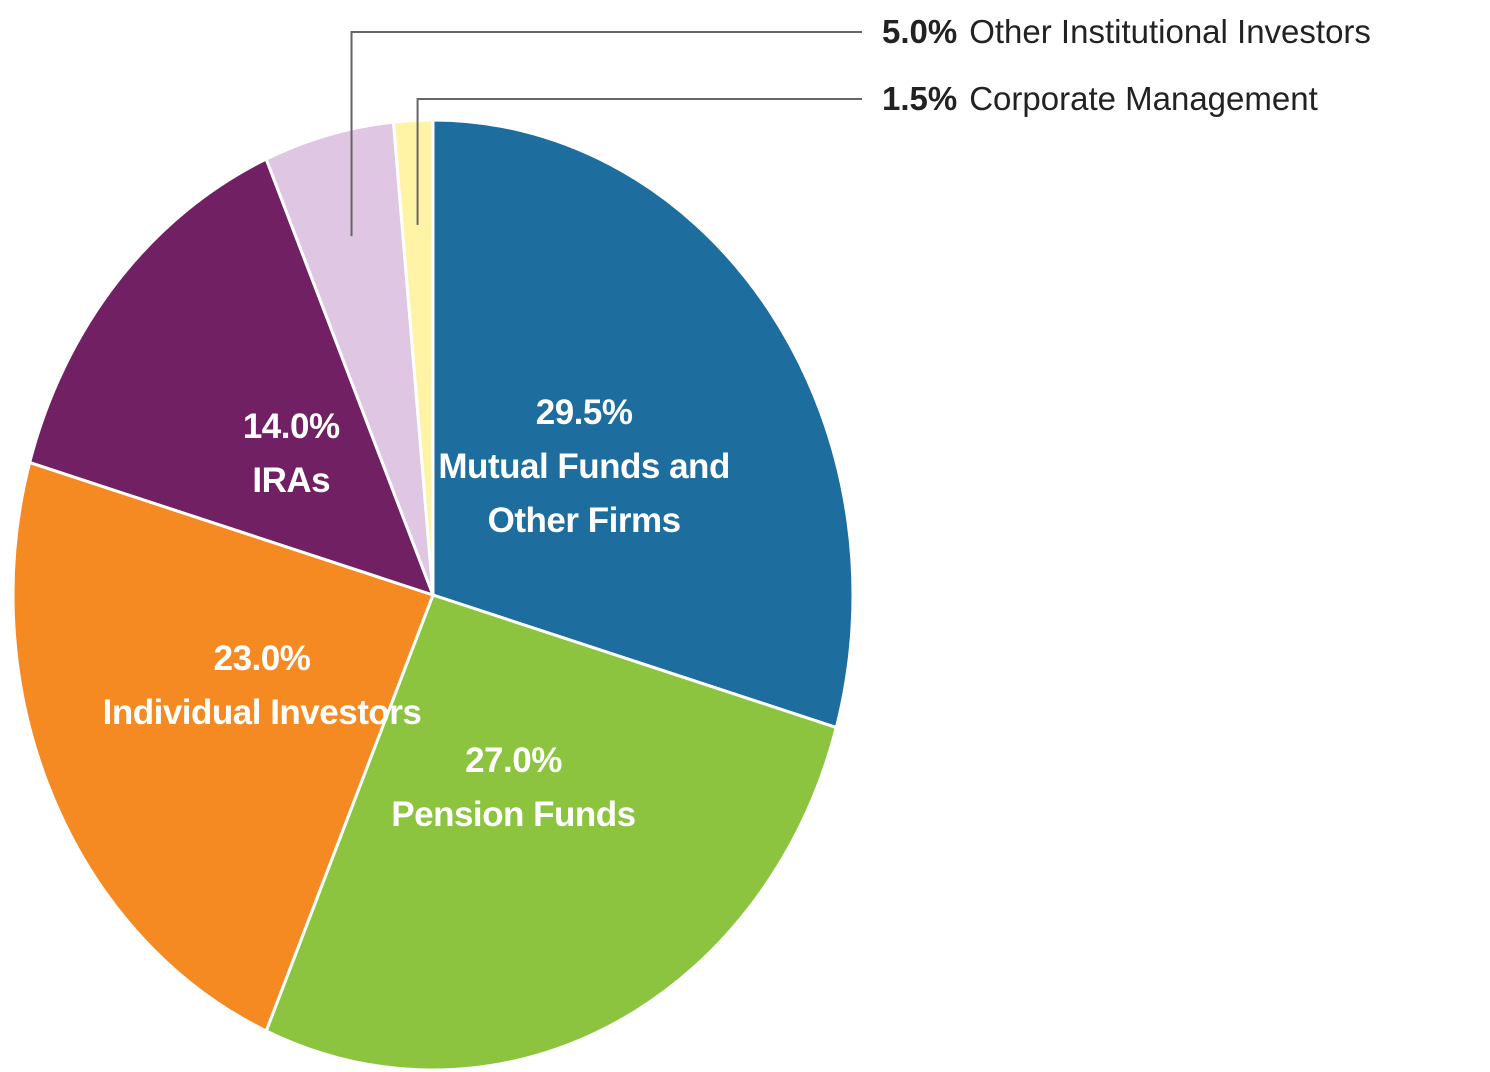 The width and height of the screenshot is (1490, 1072). I want to click on slice-value: 27.0%, so click(513, 761).